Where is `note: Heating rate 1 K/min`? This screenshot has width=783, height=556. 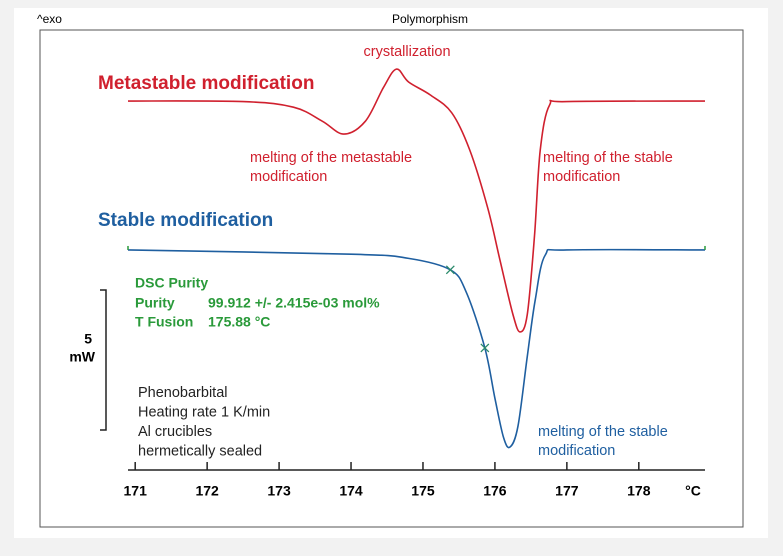 note: Heating rate 1 K/min is located at coordinates (204, 412).